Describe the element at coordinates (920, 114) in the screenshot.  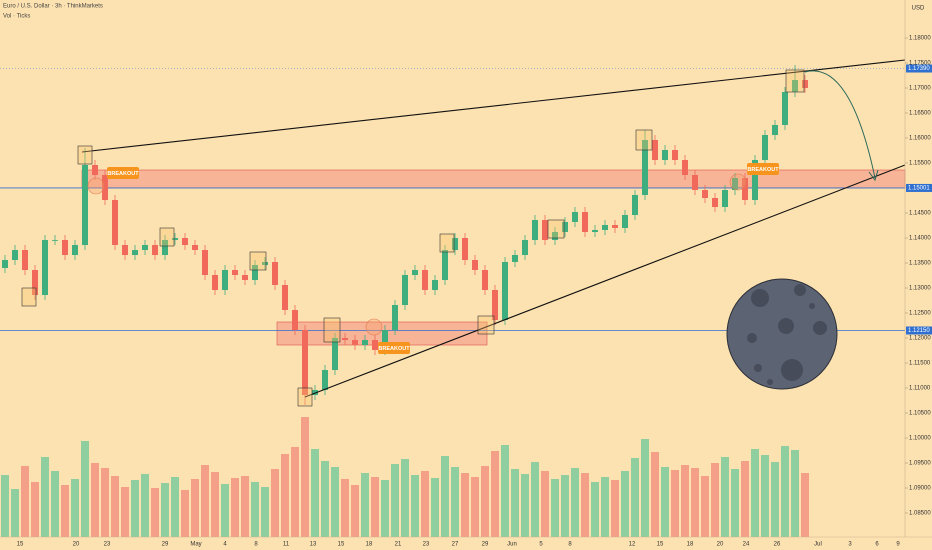
I see `y-tick-label: 1.16500` at that location.